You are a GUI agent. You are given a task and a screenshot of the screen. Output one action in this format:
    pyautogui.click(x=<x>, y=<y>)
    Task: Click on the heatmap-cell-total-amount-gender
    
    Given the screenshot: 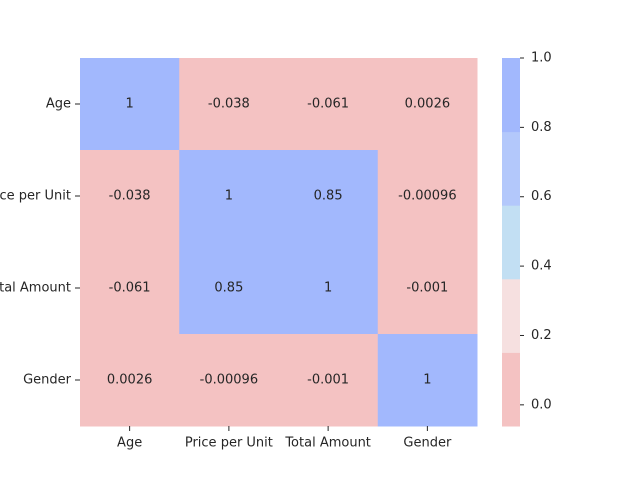 What is the action you would take?
    pyautogui.click(x=427, y=288)
    